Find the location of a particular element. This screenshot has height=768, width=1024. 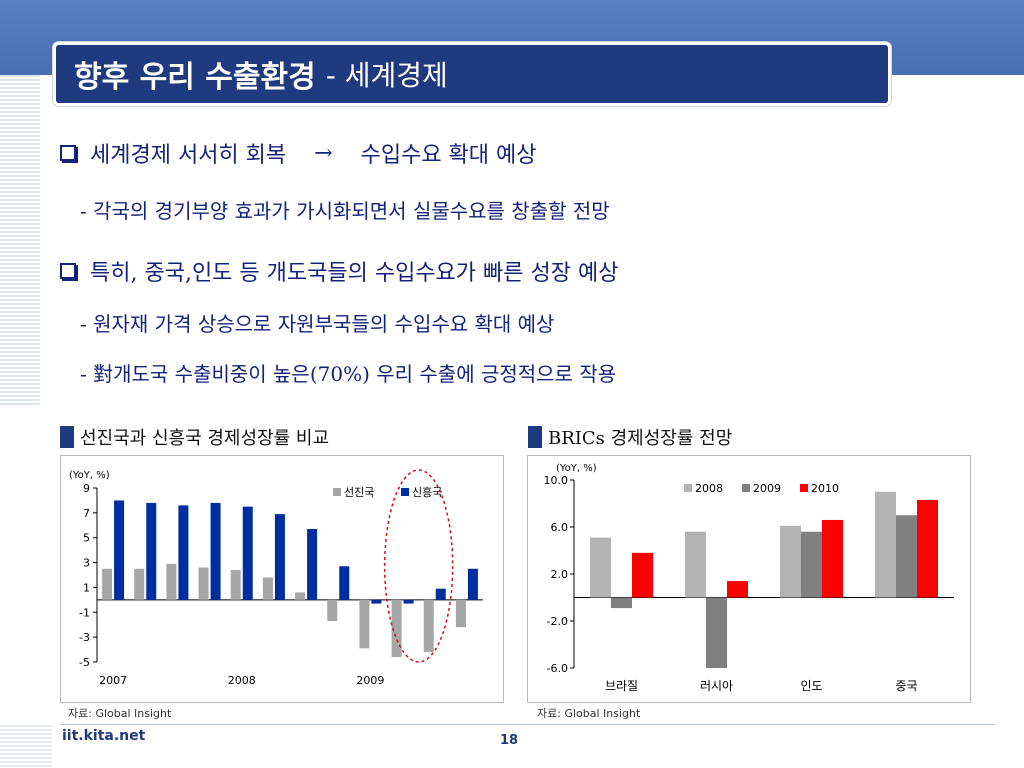

x-tick-label: 러시아 is located at coordinates (716, 686).